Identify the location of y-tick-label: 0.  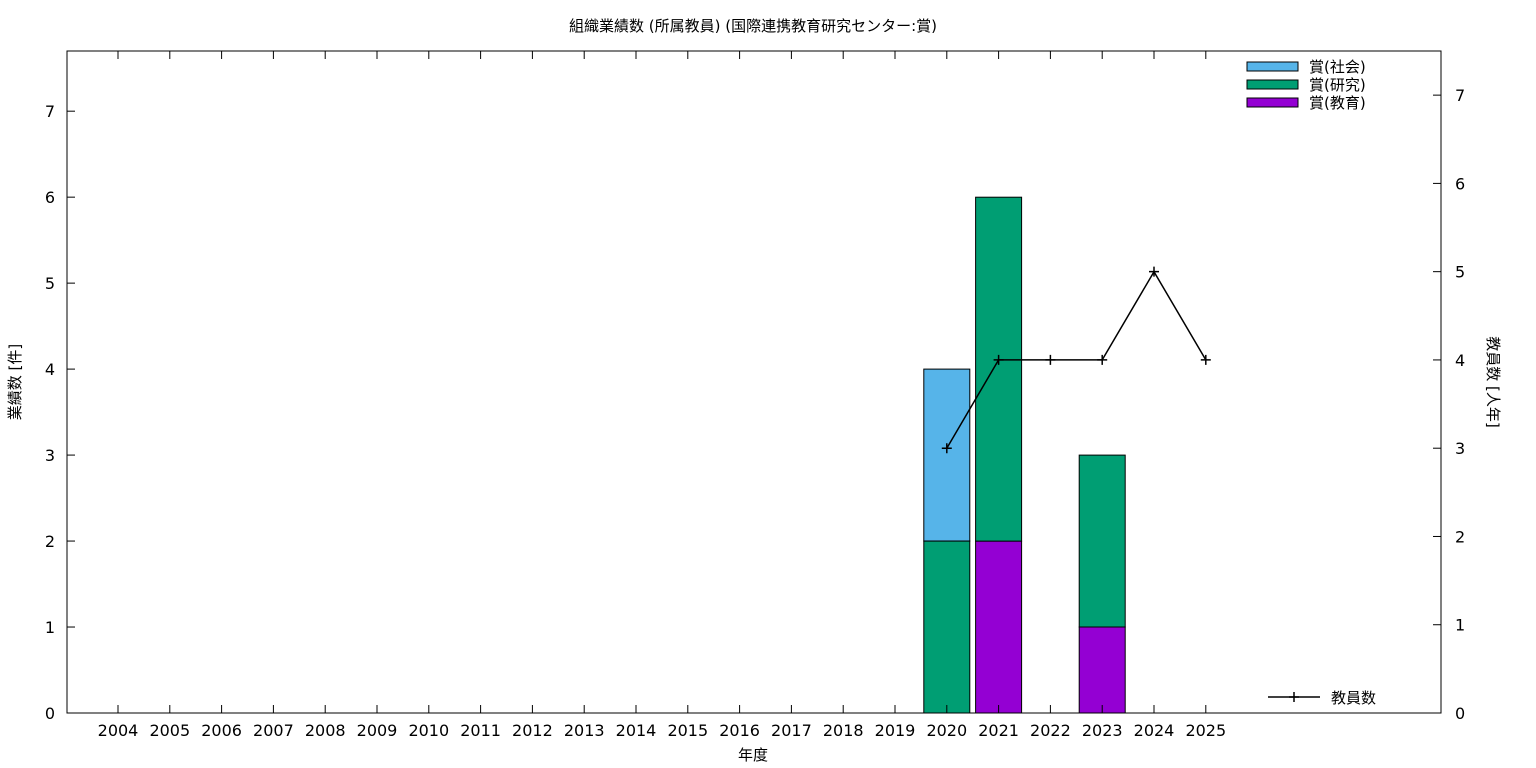
(50, 713).